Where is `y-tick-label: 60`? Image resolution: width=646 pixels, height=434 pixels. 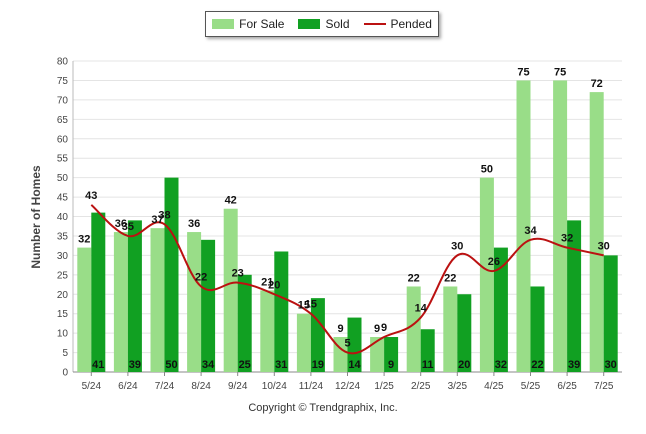
y-tick-label: 60 is located at coordinates (63, 139).